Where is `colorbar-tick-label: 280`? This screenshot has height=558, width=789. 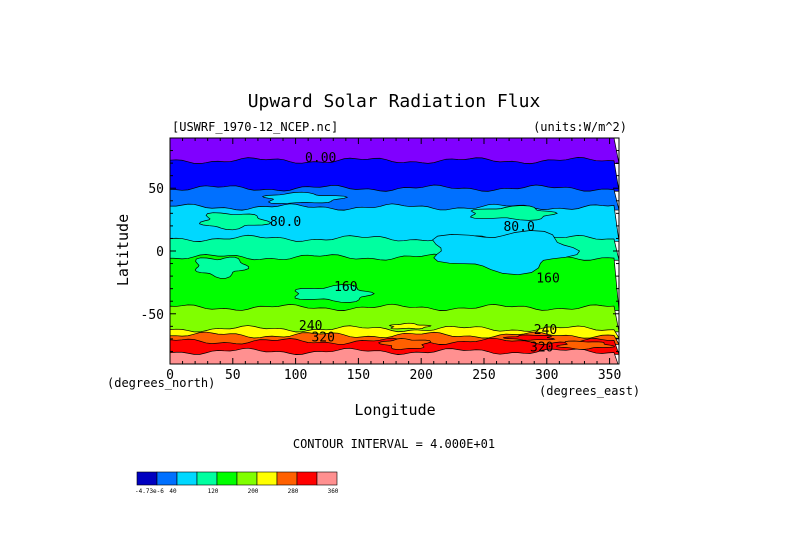 colorbar-tick-label: 280 is located at coordinates (293, 491).